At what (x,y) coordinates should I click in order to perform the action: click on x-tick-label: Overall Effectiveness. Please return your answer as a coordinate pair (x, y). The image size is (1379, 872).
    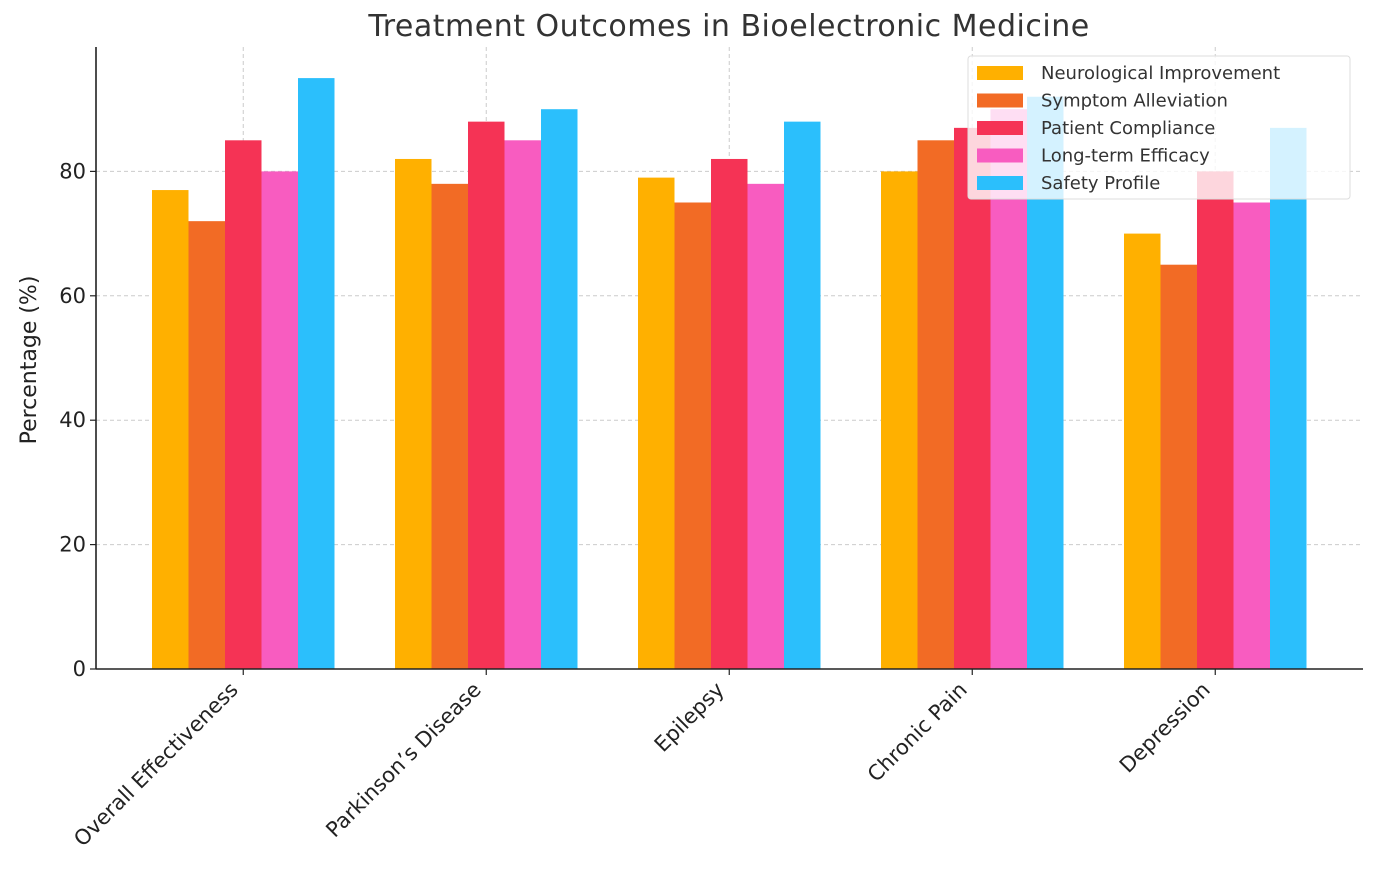
    Looking at the image, I should click on (156, 765).